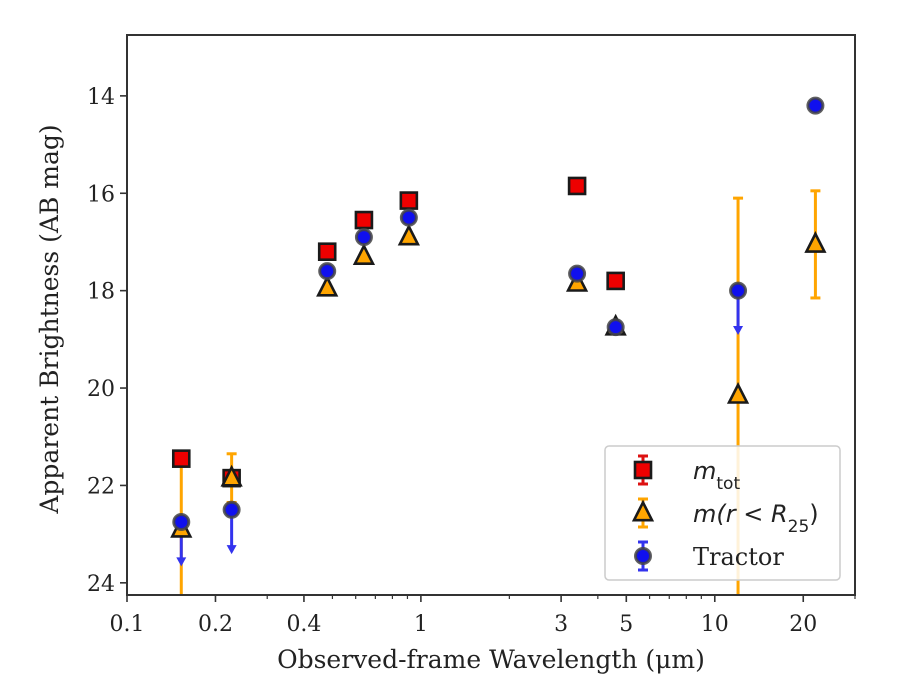 The image size is (900, 700). Describe the element at coordinates (716, 475) in the screenshot. I see `legend-label: mtot` at that location.